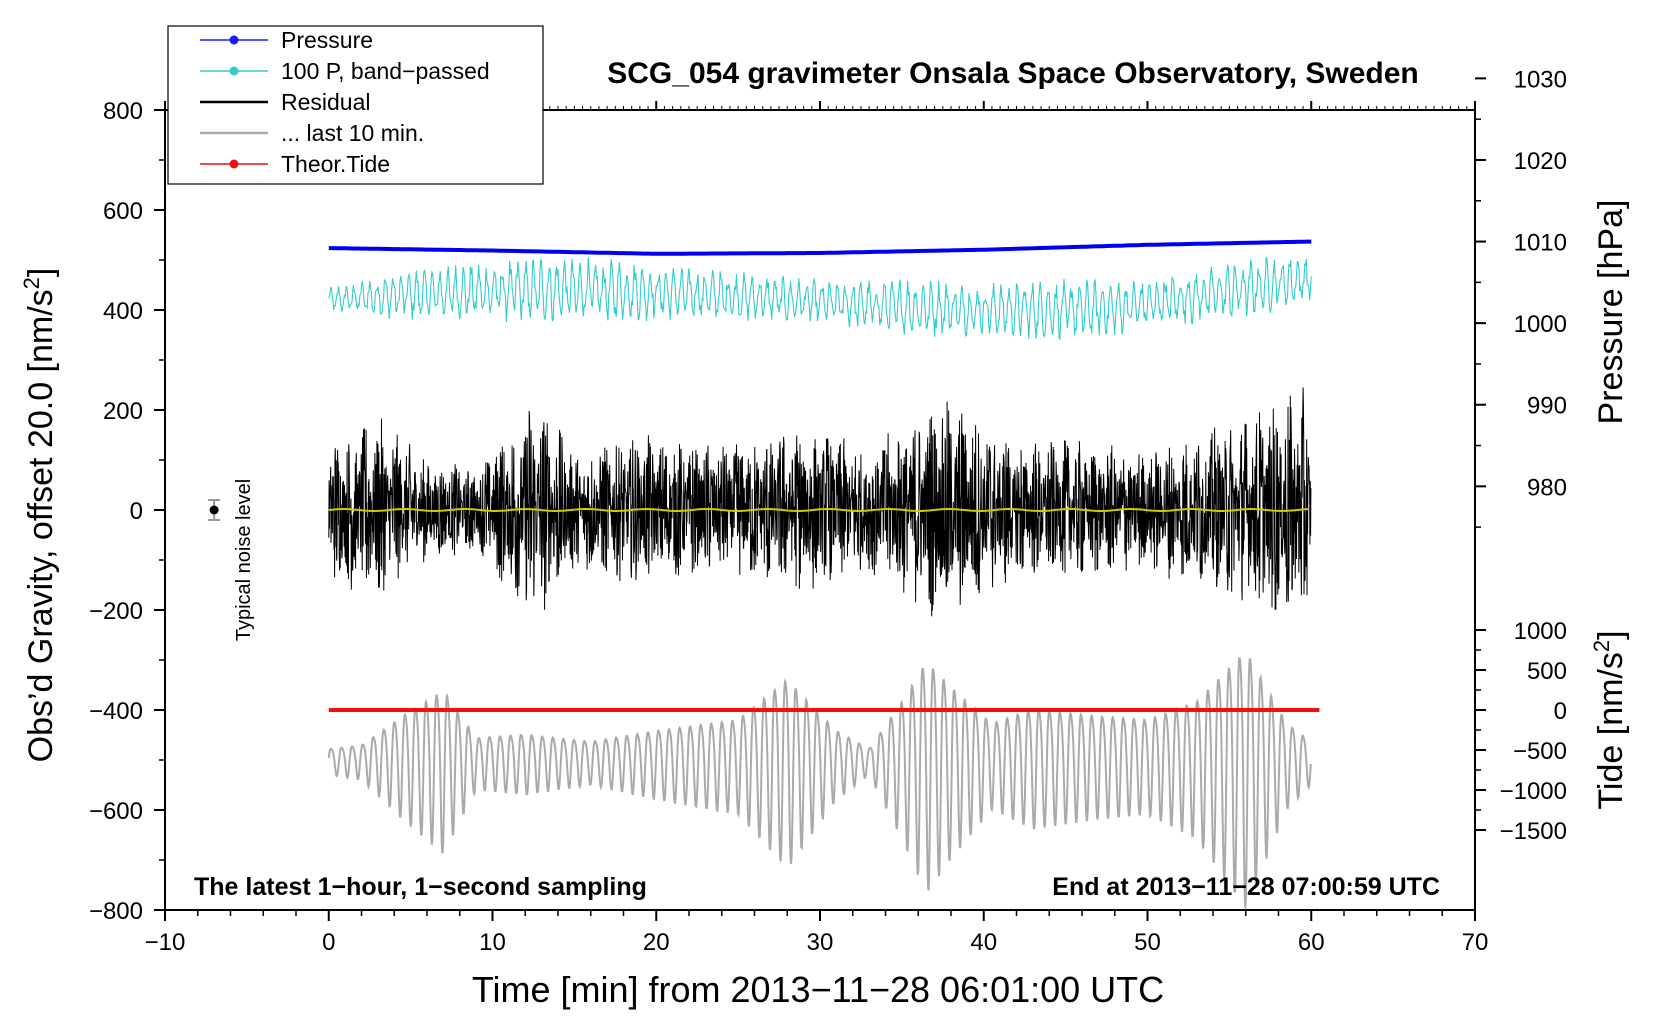  I want to click on tide-tick-label: −500, so click(1540, 751).